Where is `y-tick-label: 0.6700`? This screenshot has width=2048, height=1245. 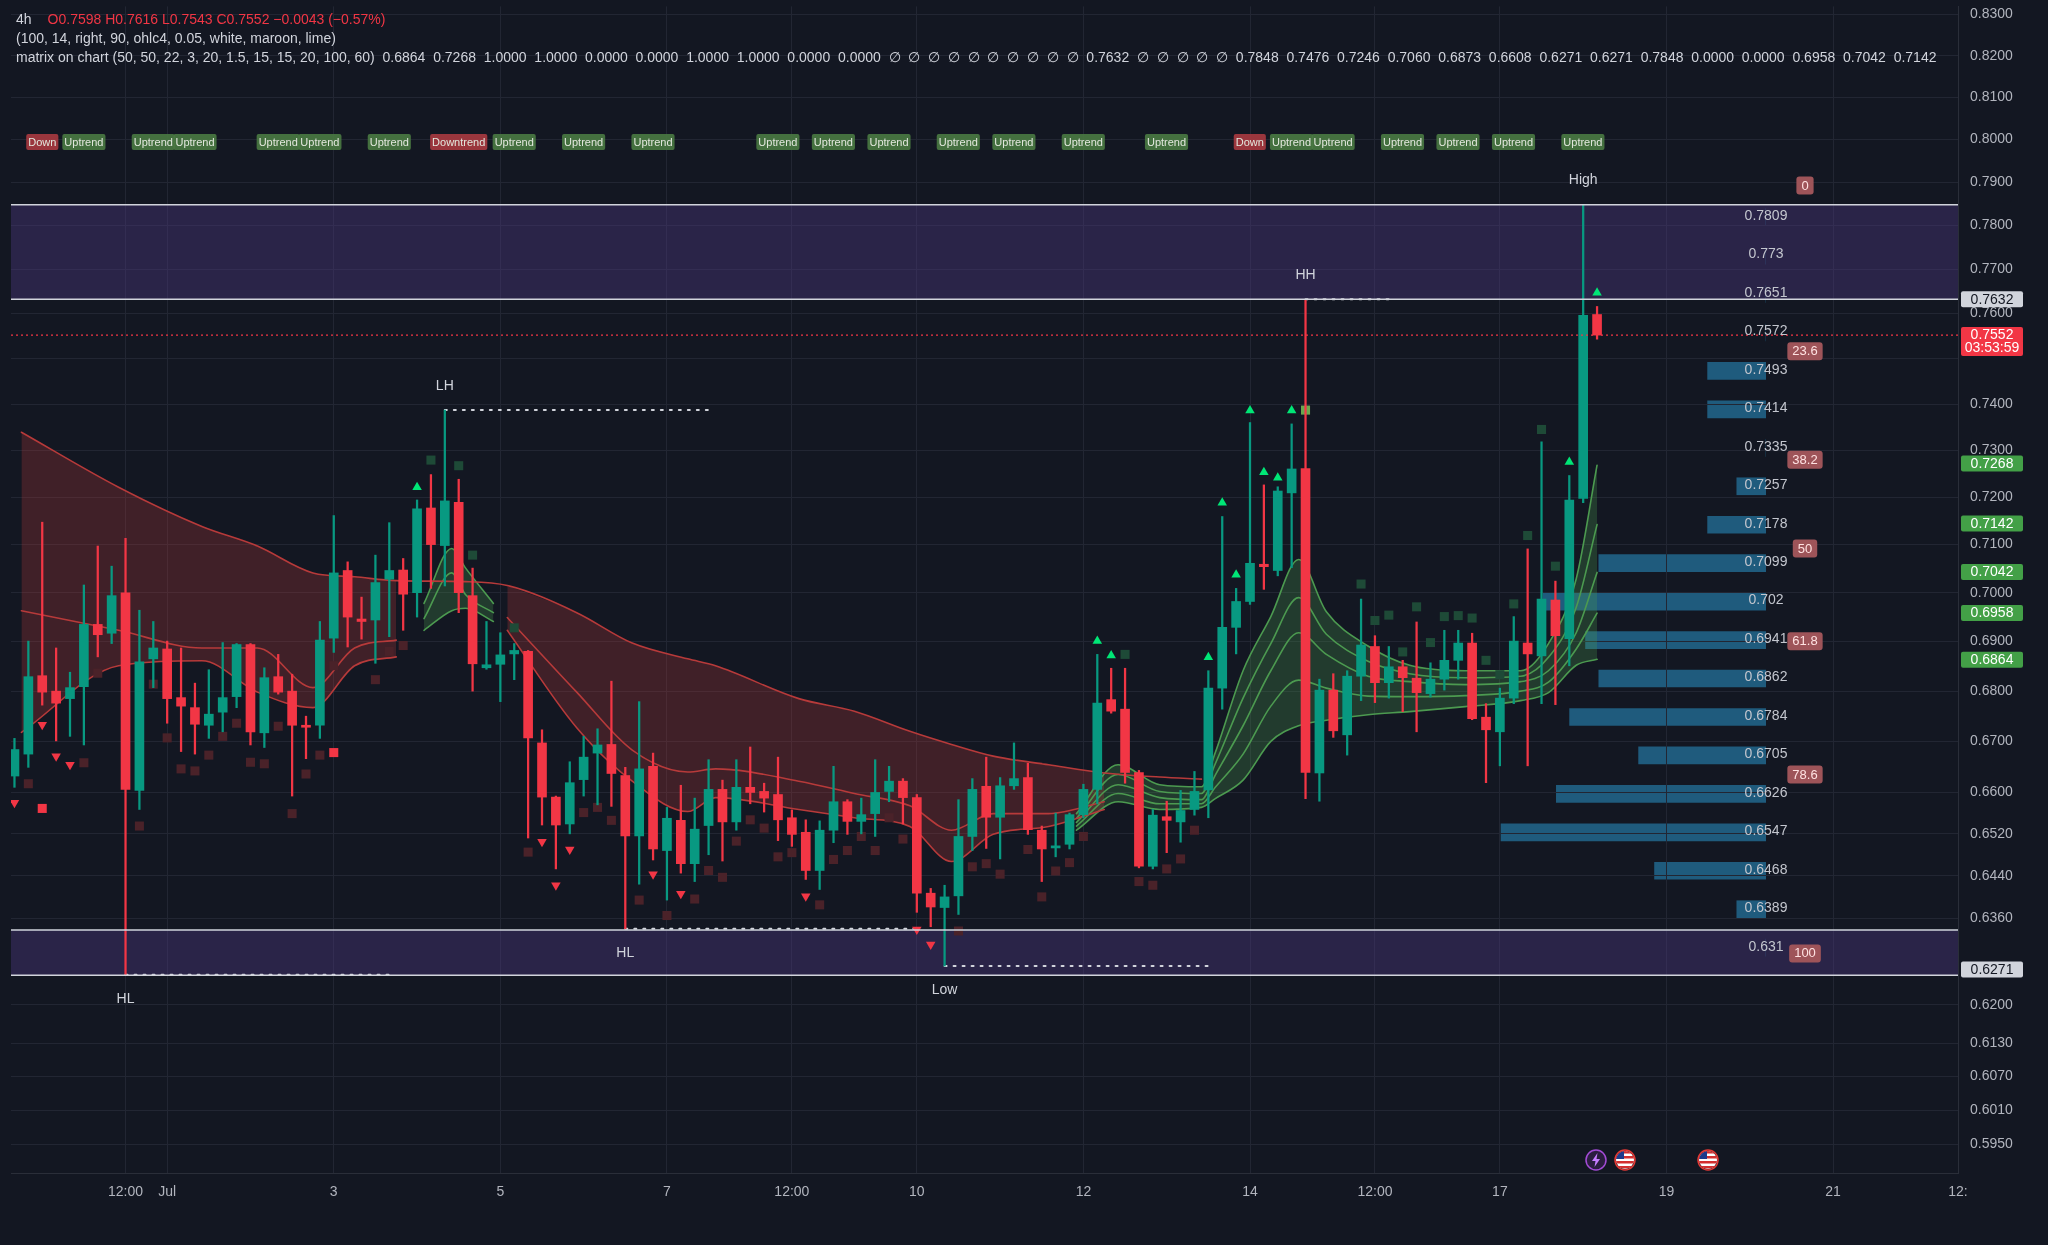 y-tick-label: 0.6700 is located at coordinates (1992, 740).